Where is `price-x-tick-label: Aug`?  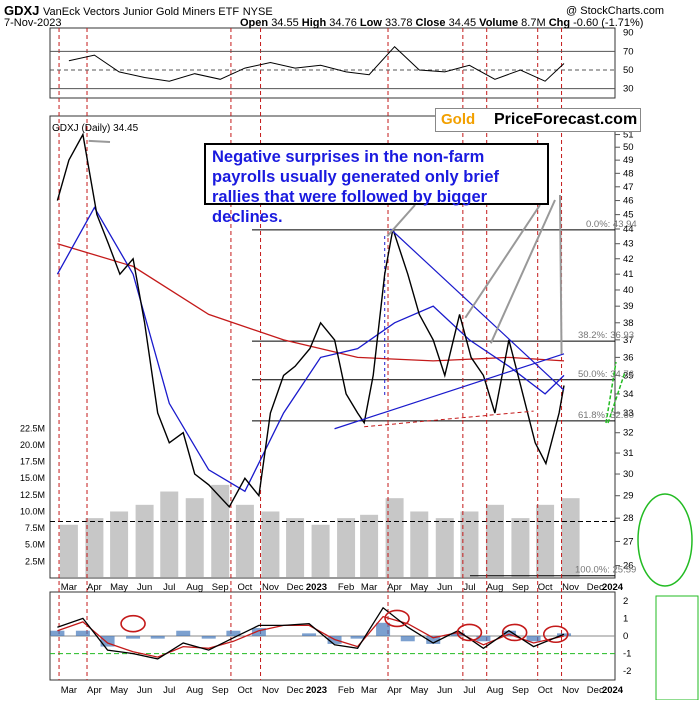
price-x-tick-label: Aug is located at coordinates (494, 587).